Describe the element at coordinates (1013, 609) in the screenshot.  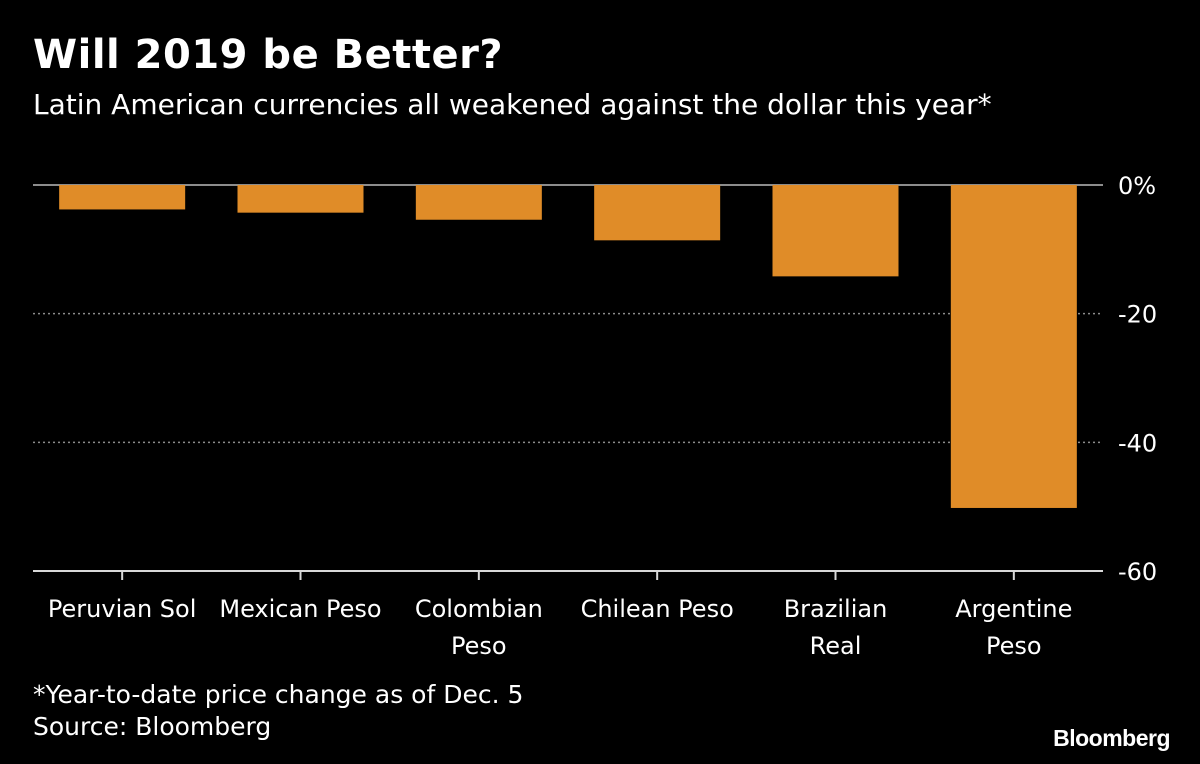
I see `x-tick-label: Argentine` at that location.